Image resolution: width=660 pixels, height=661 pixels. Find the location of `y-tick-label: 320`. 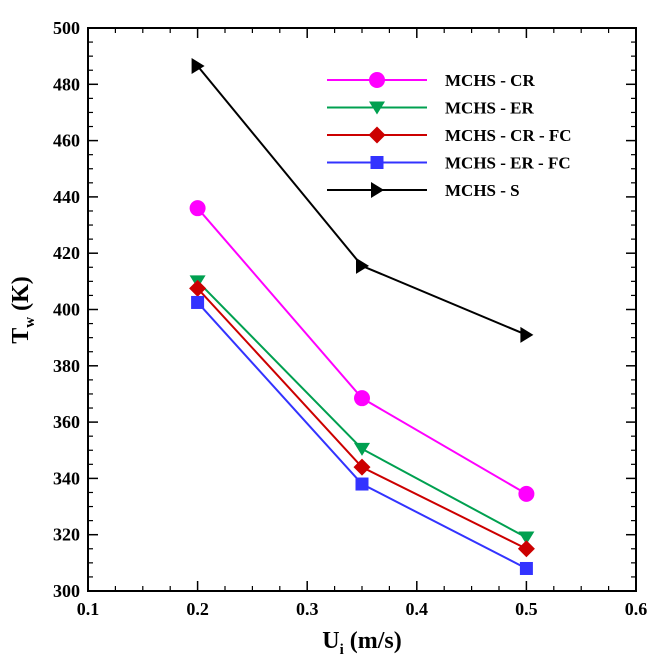

y-tick-label: 320 is located at coordinates (66, 535).